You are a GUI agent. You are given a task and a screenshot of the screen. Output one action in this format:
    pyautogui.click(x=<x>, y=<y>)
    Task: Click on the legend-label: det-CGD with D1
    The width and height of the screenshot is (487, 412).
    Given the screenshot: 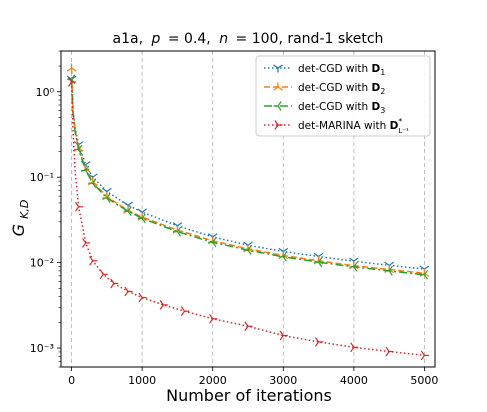 What is the action you would take?
    pyautogui.click(x=341, y=70)
    